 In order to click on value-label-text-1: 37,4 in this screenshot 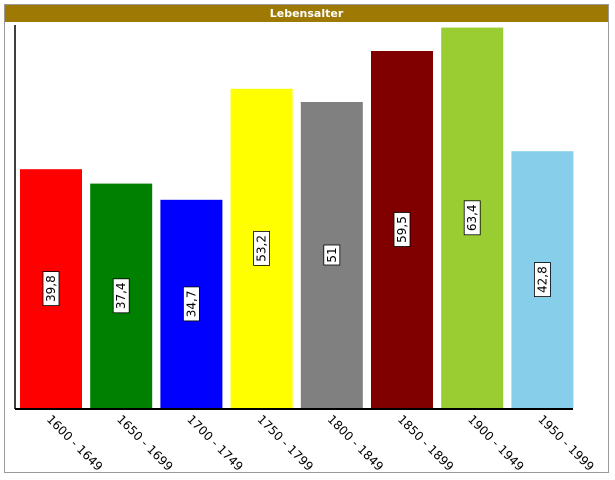, I will do `click(121, 295)`.